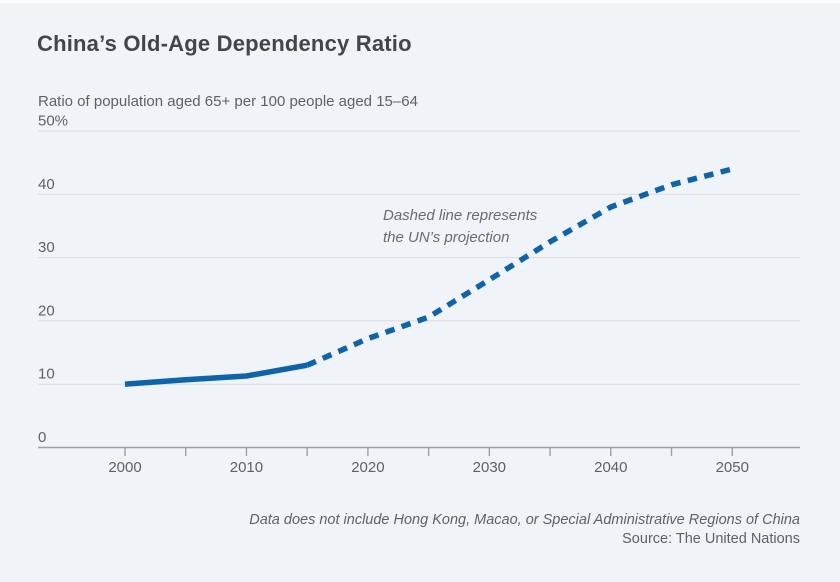 The height and width of the screenshot is (582, 840). Describe the element at coordinates (42, 437) in the screenshot. I see `y-tick-label: 0` at that location.